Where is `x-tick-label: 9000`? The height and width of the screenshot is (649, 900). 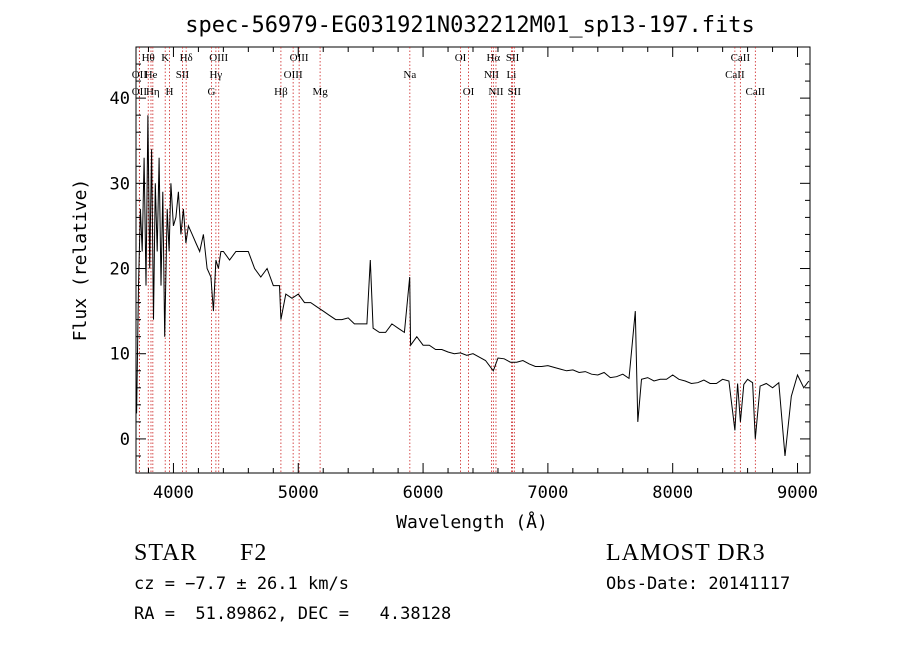
x-tick-label: 9000 is located at coordinates (797, 493).